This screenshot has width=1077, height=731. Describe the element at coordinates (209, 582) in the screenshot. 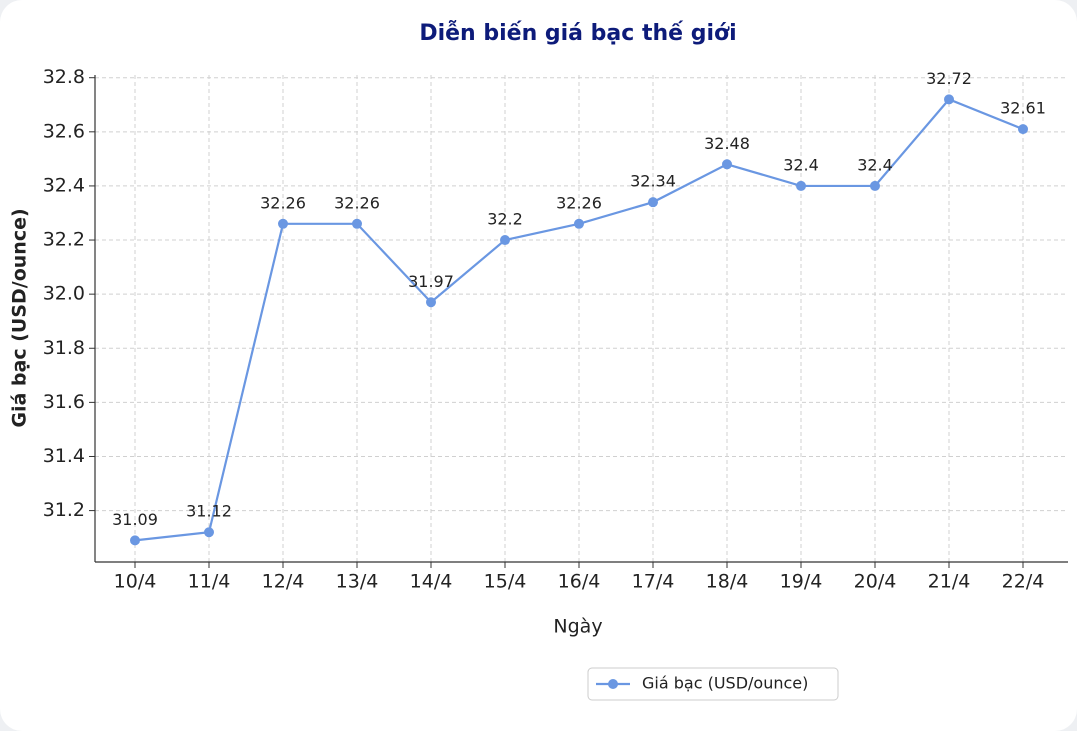

I see `x-tick-label: 11/4` at that location.